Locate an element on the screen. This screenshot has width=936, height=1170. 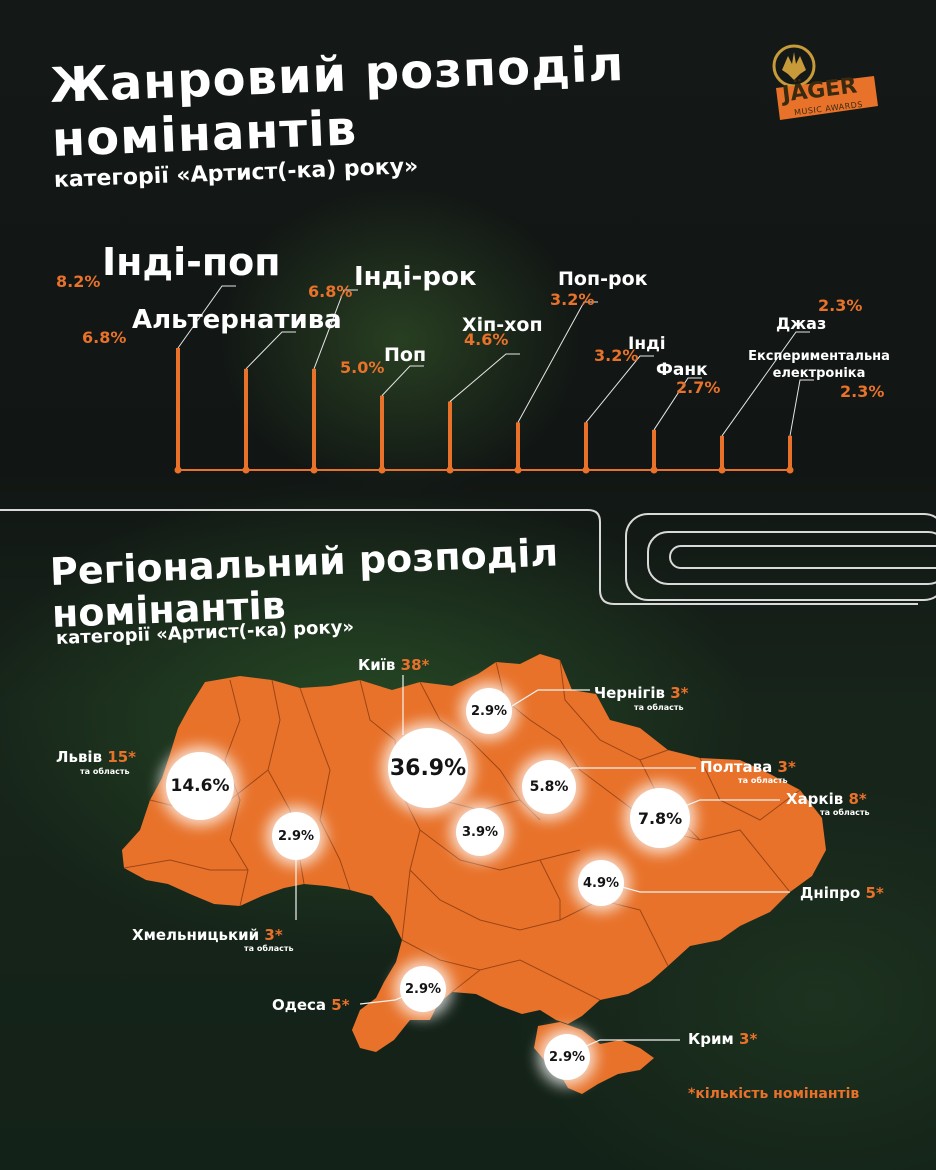
genre-label: Інді-поп is located at coordinates (191, 262).